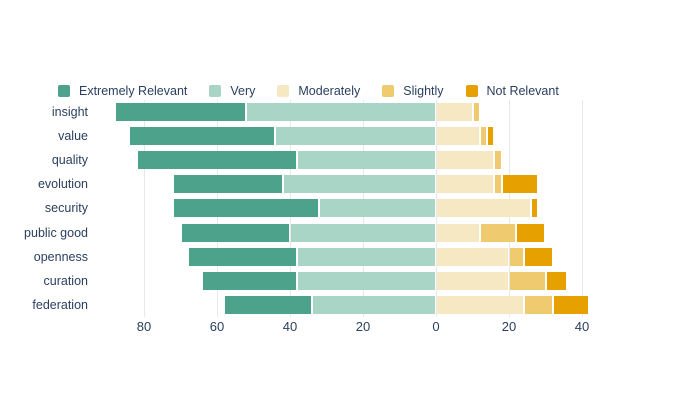 The height and width of the screenshot is (400, 700). What do you see at coordinates (242, 256) in the screenshot?
I see `bar-segment-extremely-relevant-openness` at bounding box center [242, 256].